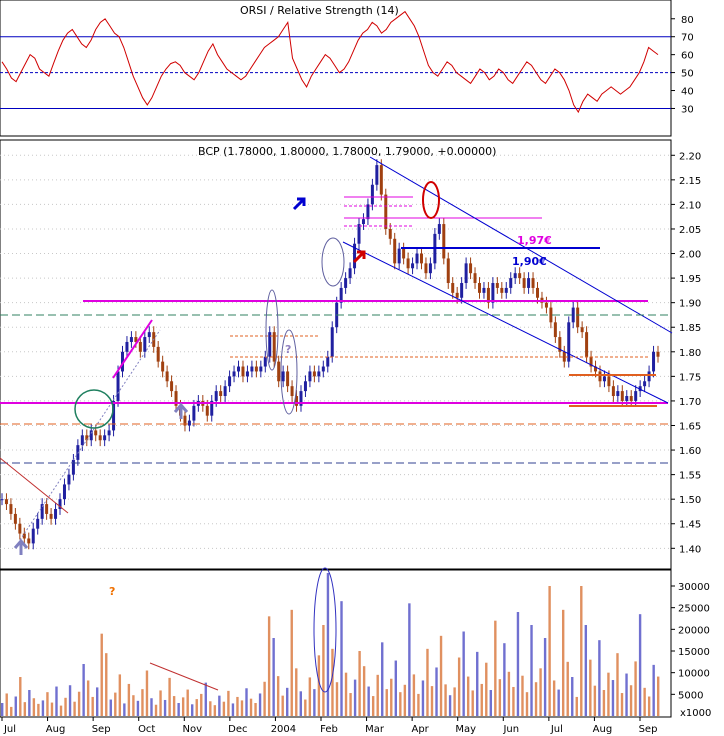 This screenshot has height=736, width=724. Describe the element at coordinates (146, 729) in the screenshot. I see `x-tick-label: Oct` at that location.